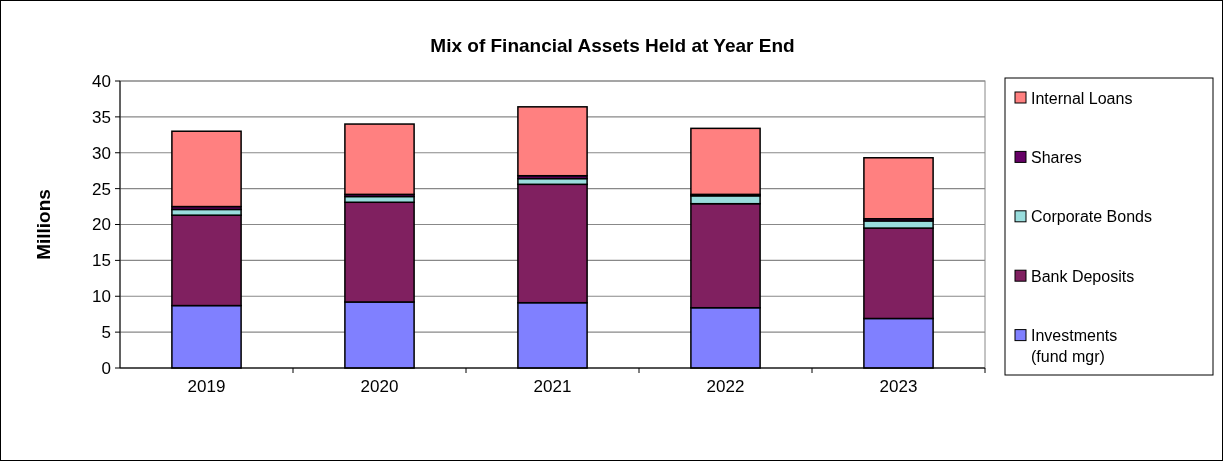 The height and width of the screenshot is (461, 1223). What do you see at coordinates (101, 297) in the screenshot?
I see `y-tick-label: 10` at bounding box center [101, 297].